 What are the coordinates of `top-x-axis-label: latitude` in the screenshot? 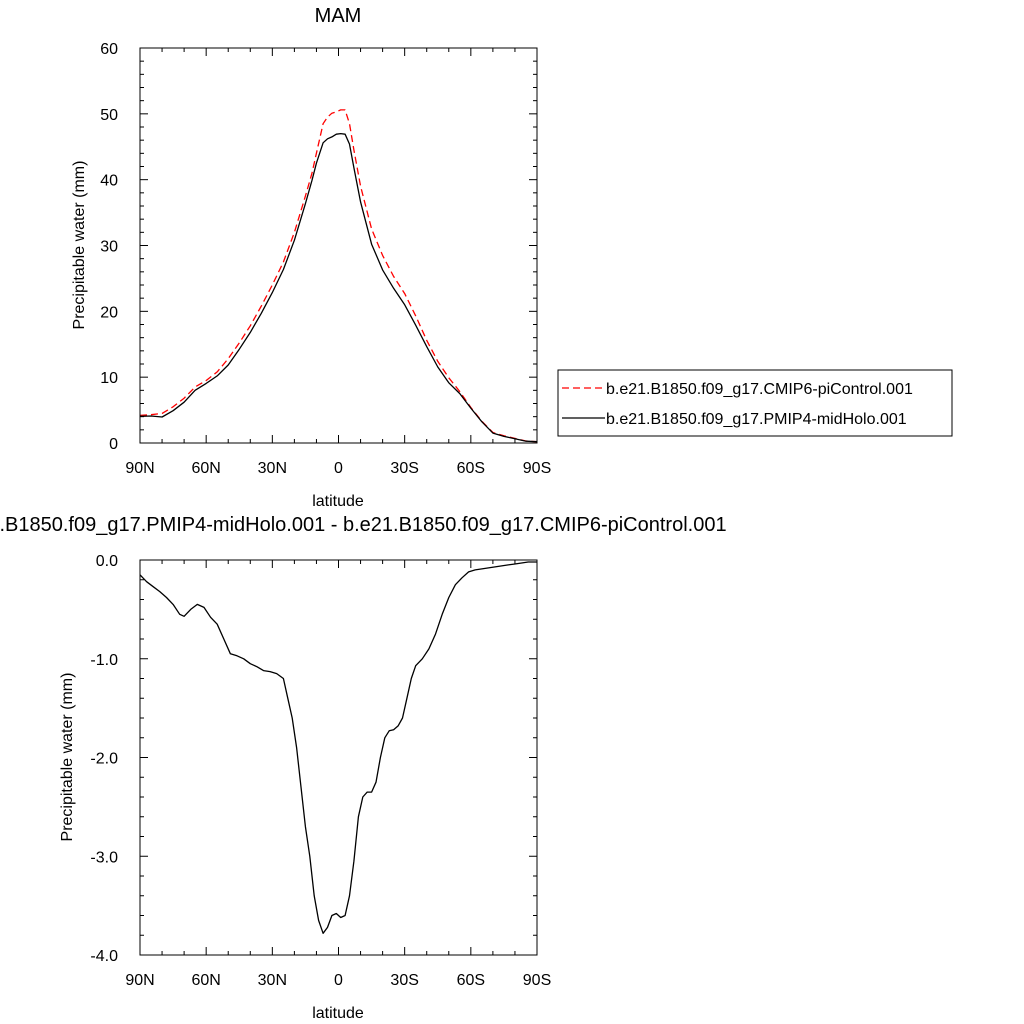 It's located at (338, 501).